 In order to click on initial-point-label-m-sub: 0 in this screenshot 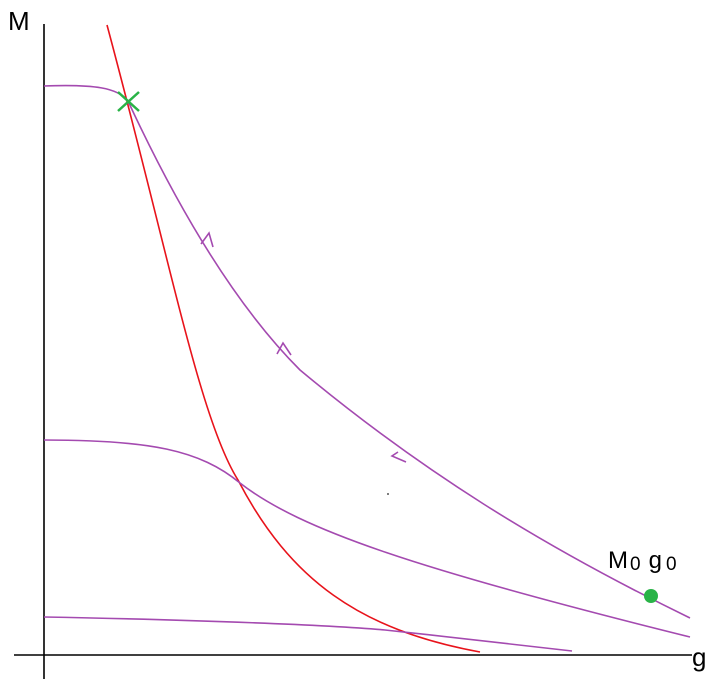, I will do `click(635, 564)`.